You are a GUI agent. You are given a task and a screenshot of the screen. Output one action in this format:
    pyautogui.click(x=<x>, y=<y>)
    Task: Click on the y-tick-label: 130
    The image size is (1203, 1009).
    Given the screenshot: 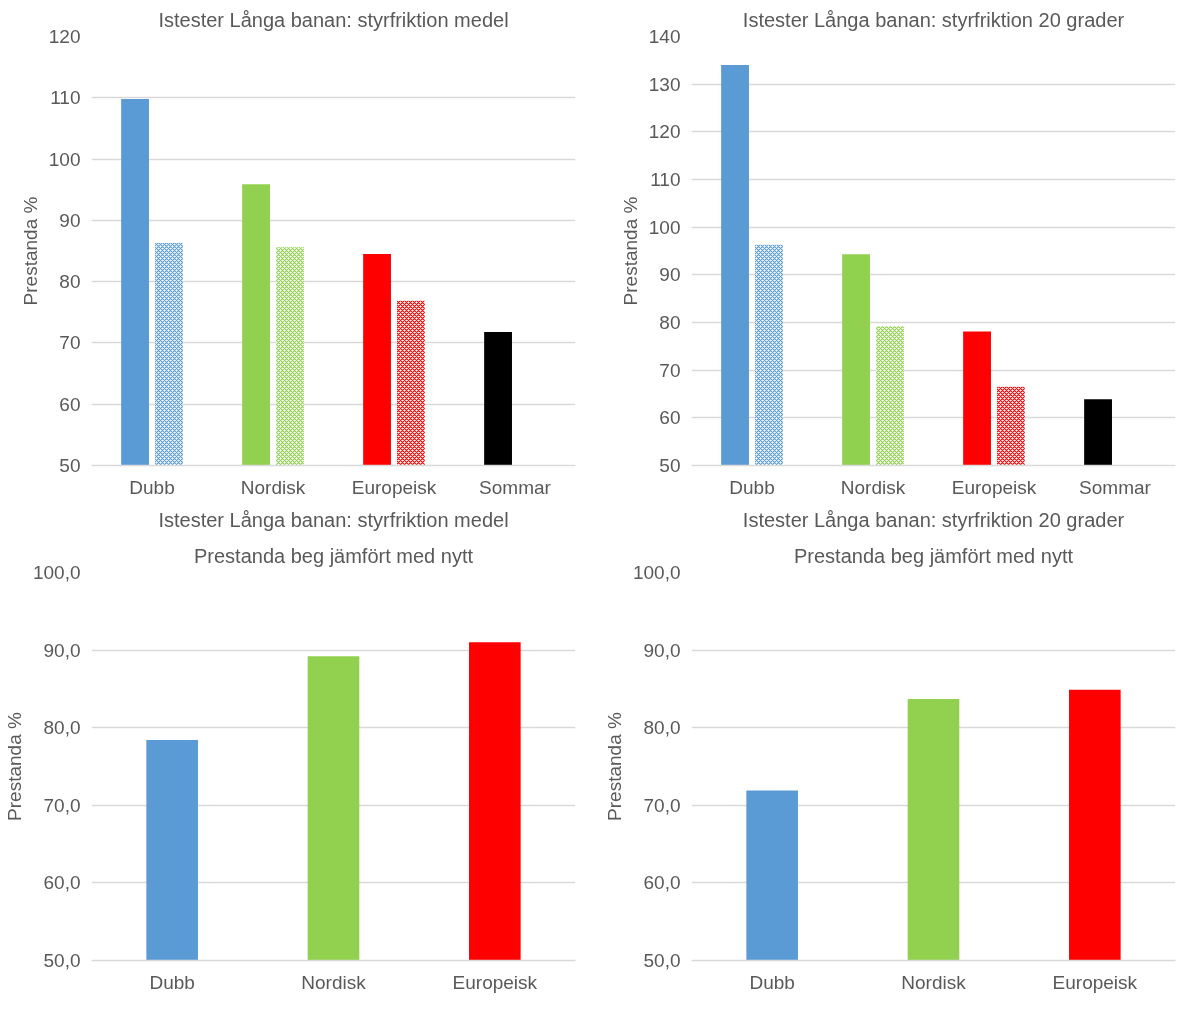 What is the action you would take?
    pyautogui.click(x=664, y=84)
    